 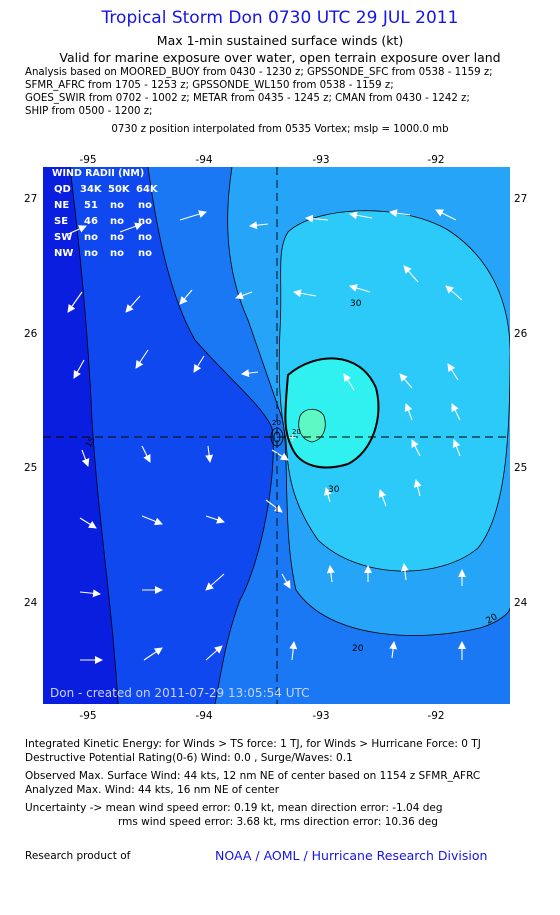 What do you see at coordinates (292, 437) in the screenshot?
I see `storm-center-marker: +` at bounding box center [292, 437].